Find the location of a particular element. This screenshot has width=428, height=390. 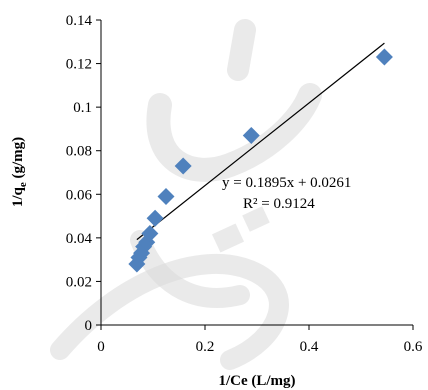

y-axis-ticks: 0 0.02 0.04 0.06 0.08 0.1 0.12 0.14 is located at coordinates (83, 173).